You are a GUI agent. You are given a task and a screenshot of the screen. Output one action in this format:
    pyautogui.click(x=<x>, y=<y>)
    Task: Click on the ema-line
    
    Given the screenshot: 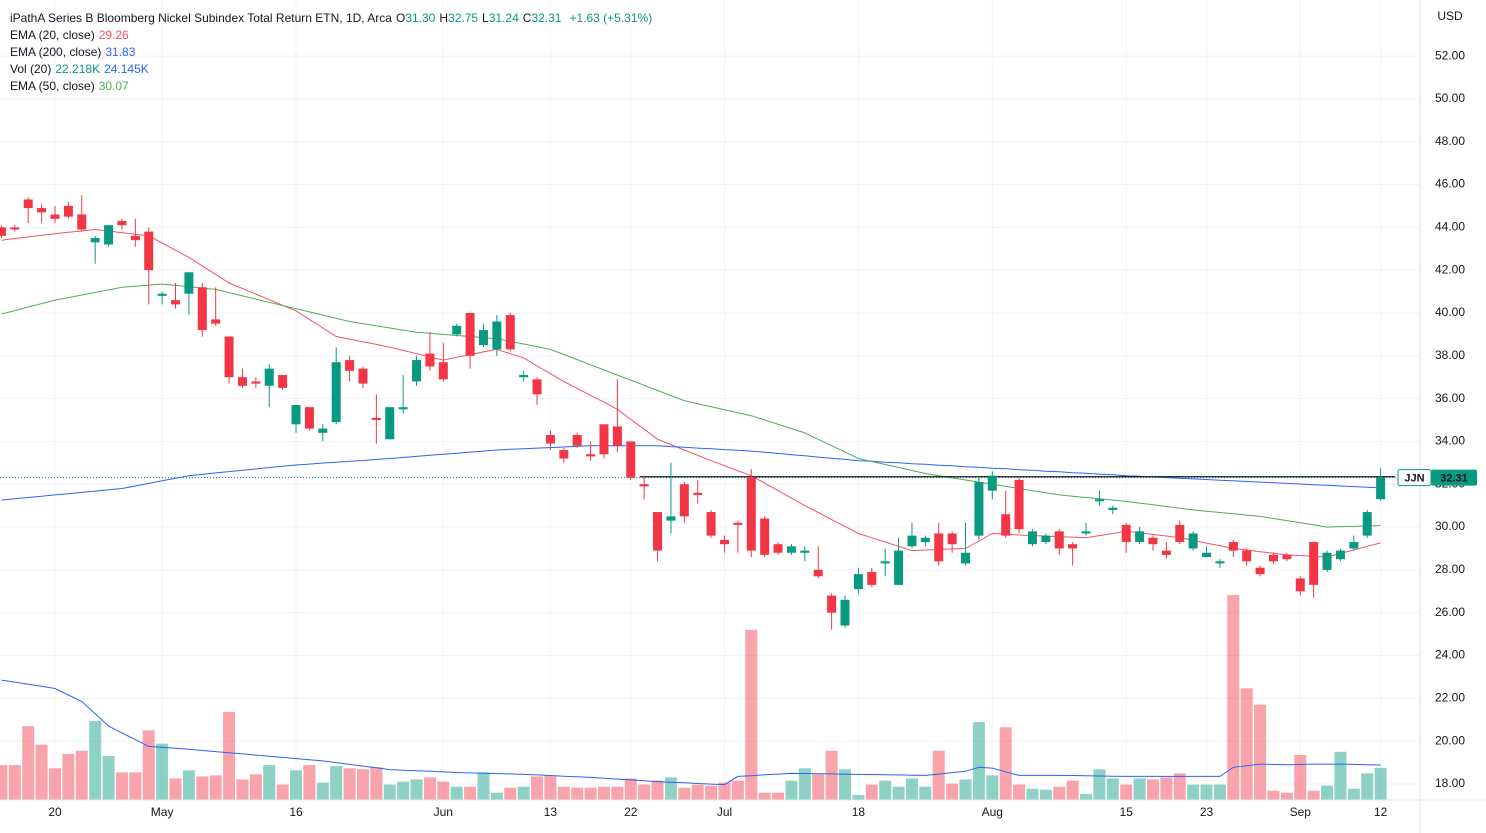 What is the action you would take?
    pyautogui.click(x=691, y=473)
    